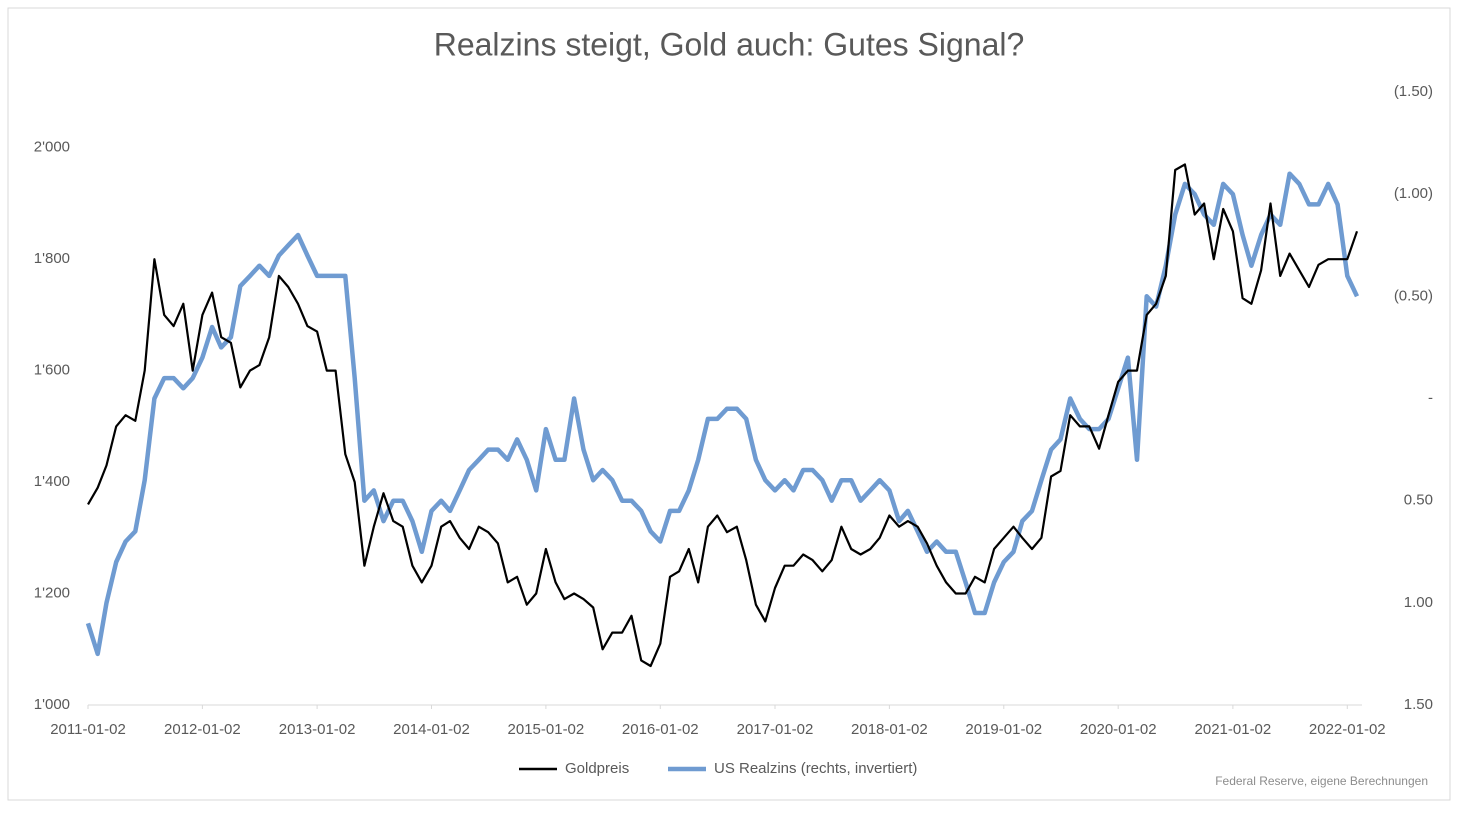  What do you see at coordinates (52, 704) in the screenshot?
I see `y-tick-label: 1'000` at bounding box center [52, 704].